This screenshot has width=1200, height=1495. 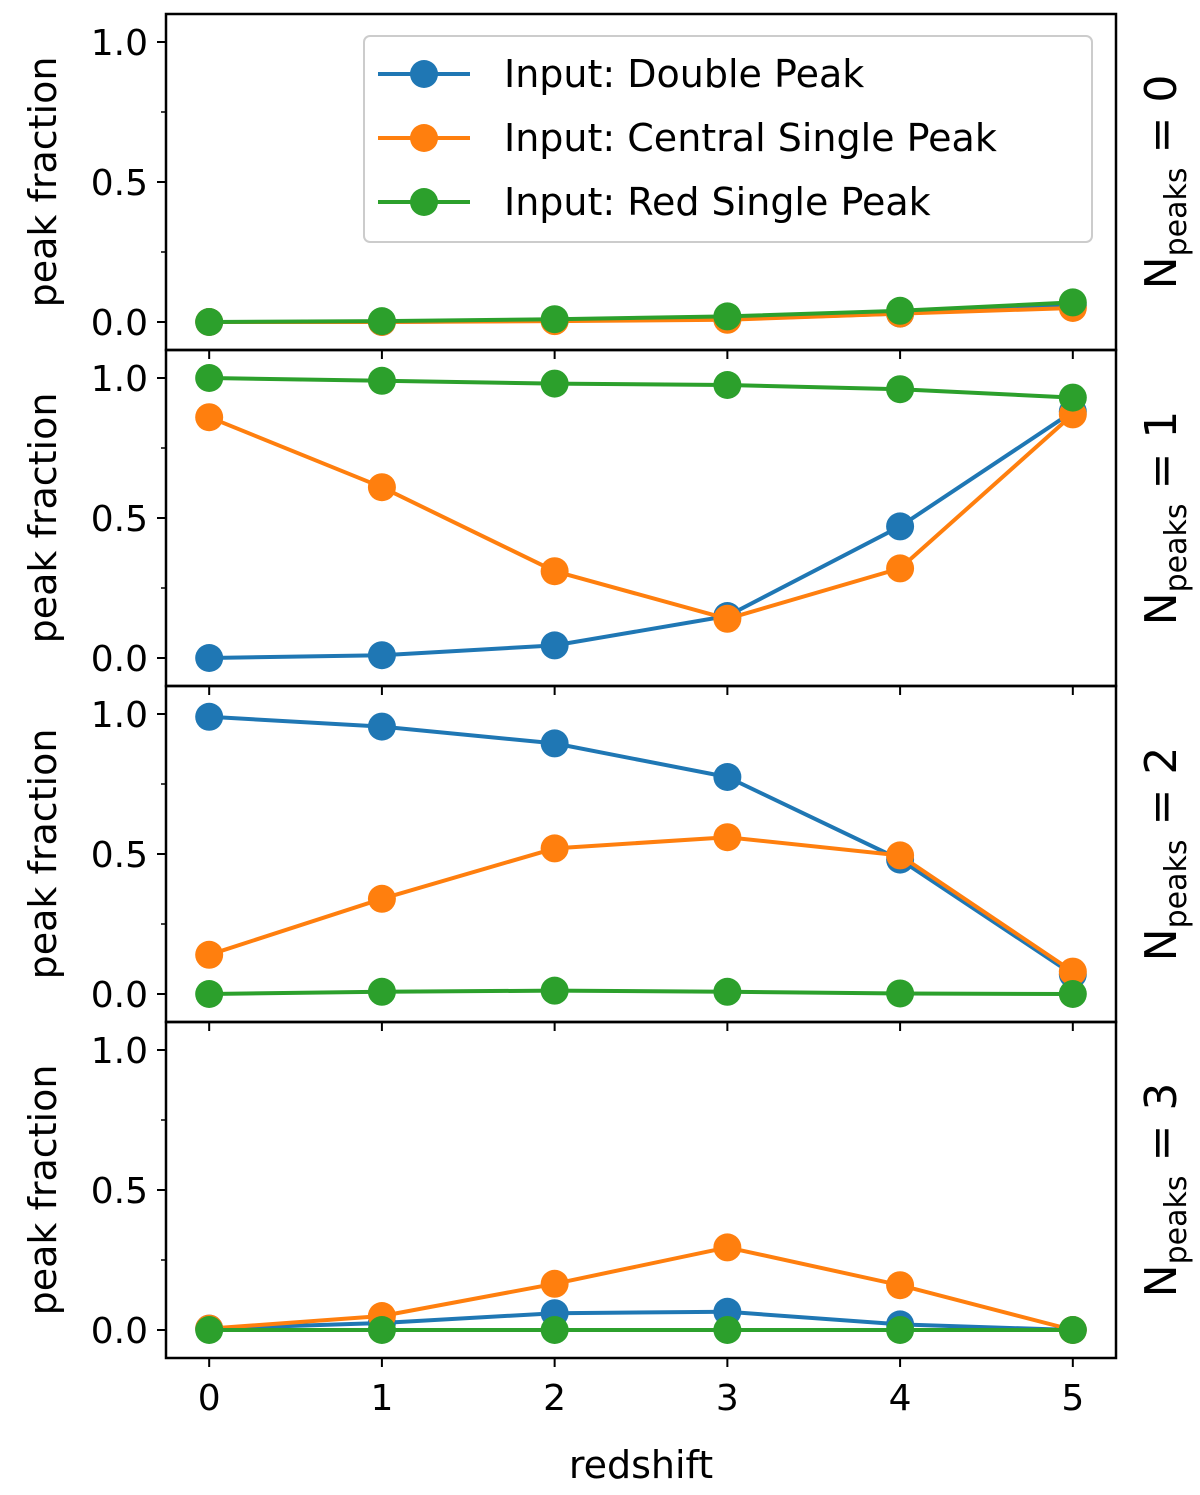 What do you see at coordinates (424, 74) in the screenshot?
I see `legend-marker-double` at bounding box center [424, 74].